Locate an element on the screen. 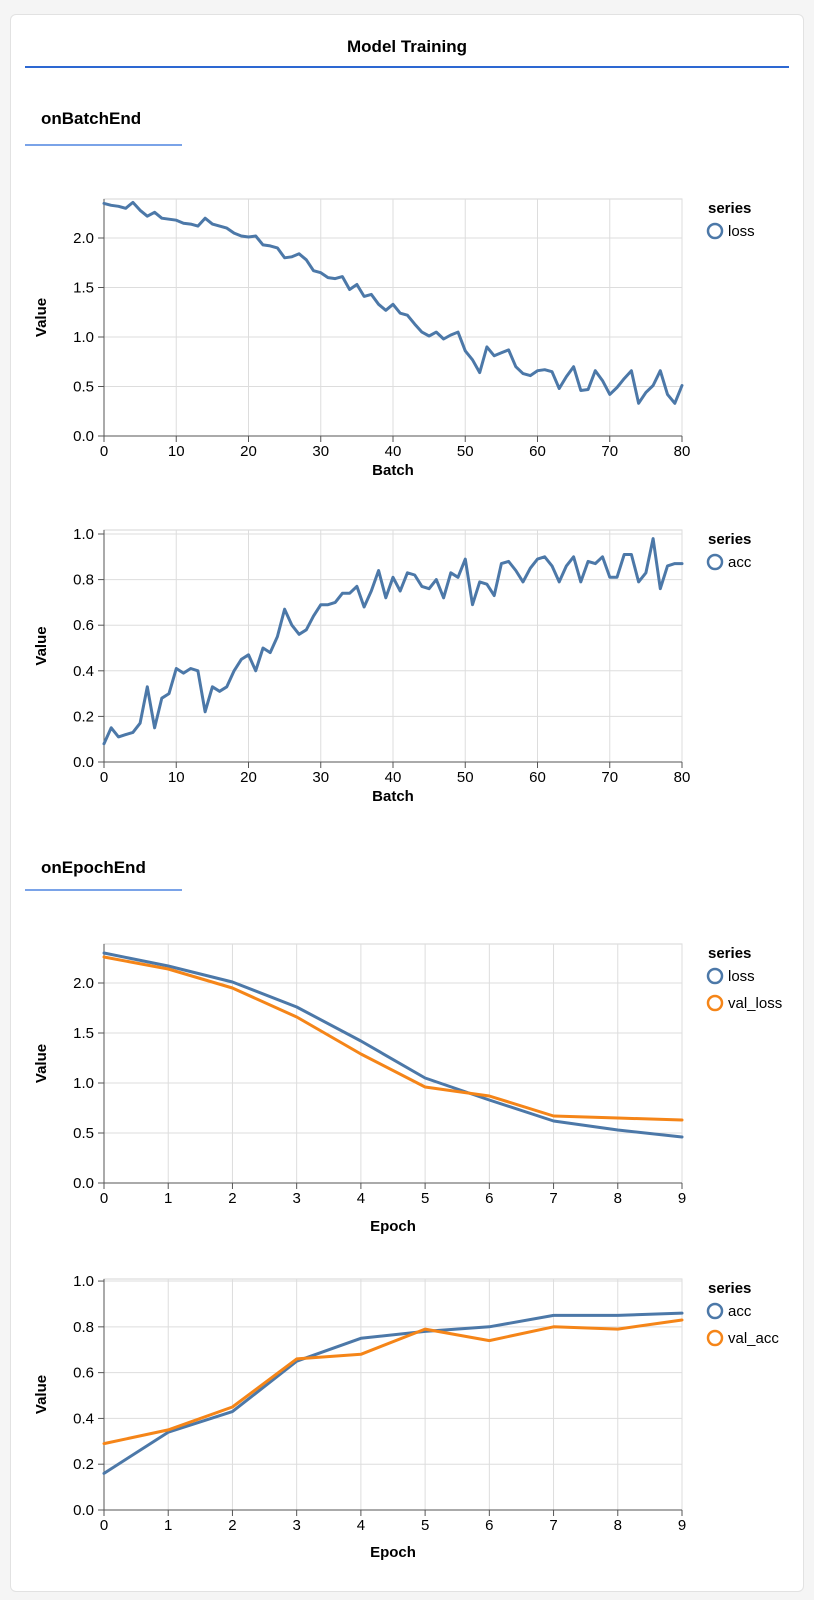  series-line-val_acc is located at coordinates (393, 1382).